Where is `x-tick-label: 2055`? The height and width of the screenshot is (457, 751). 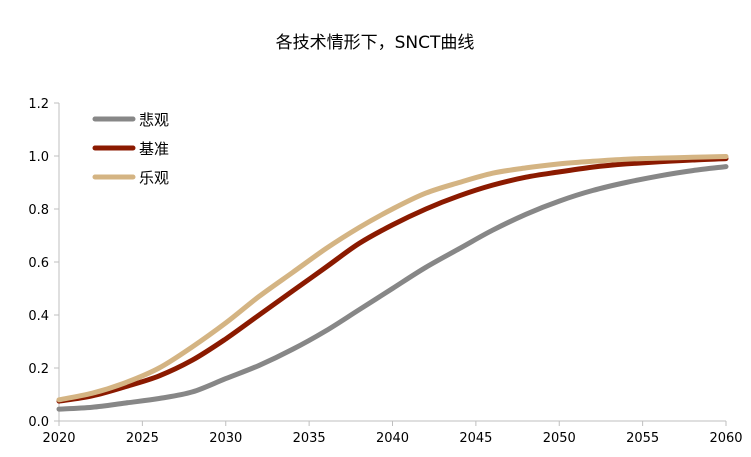 x-tick-label: 2055 is located at coordinates (642, 438).